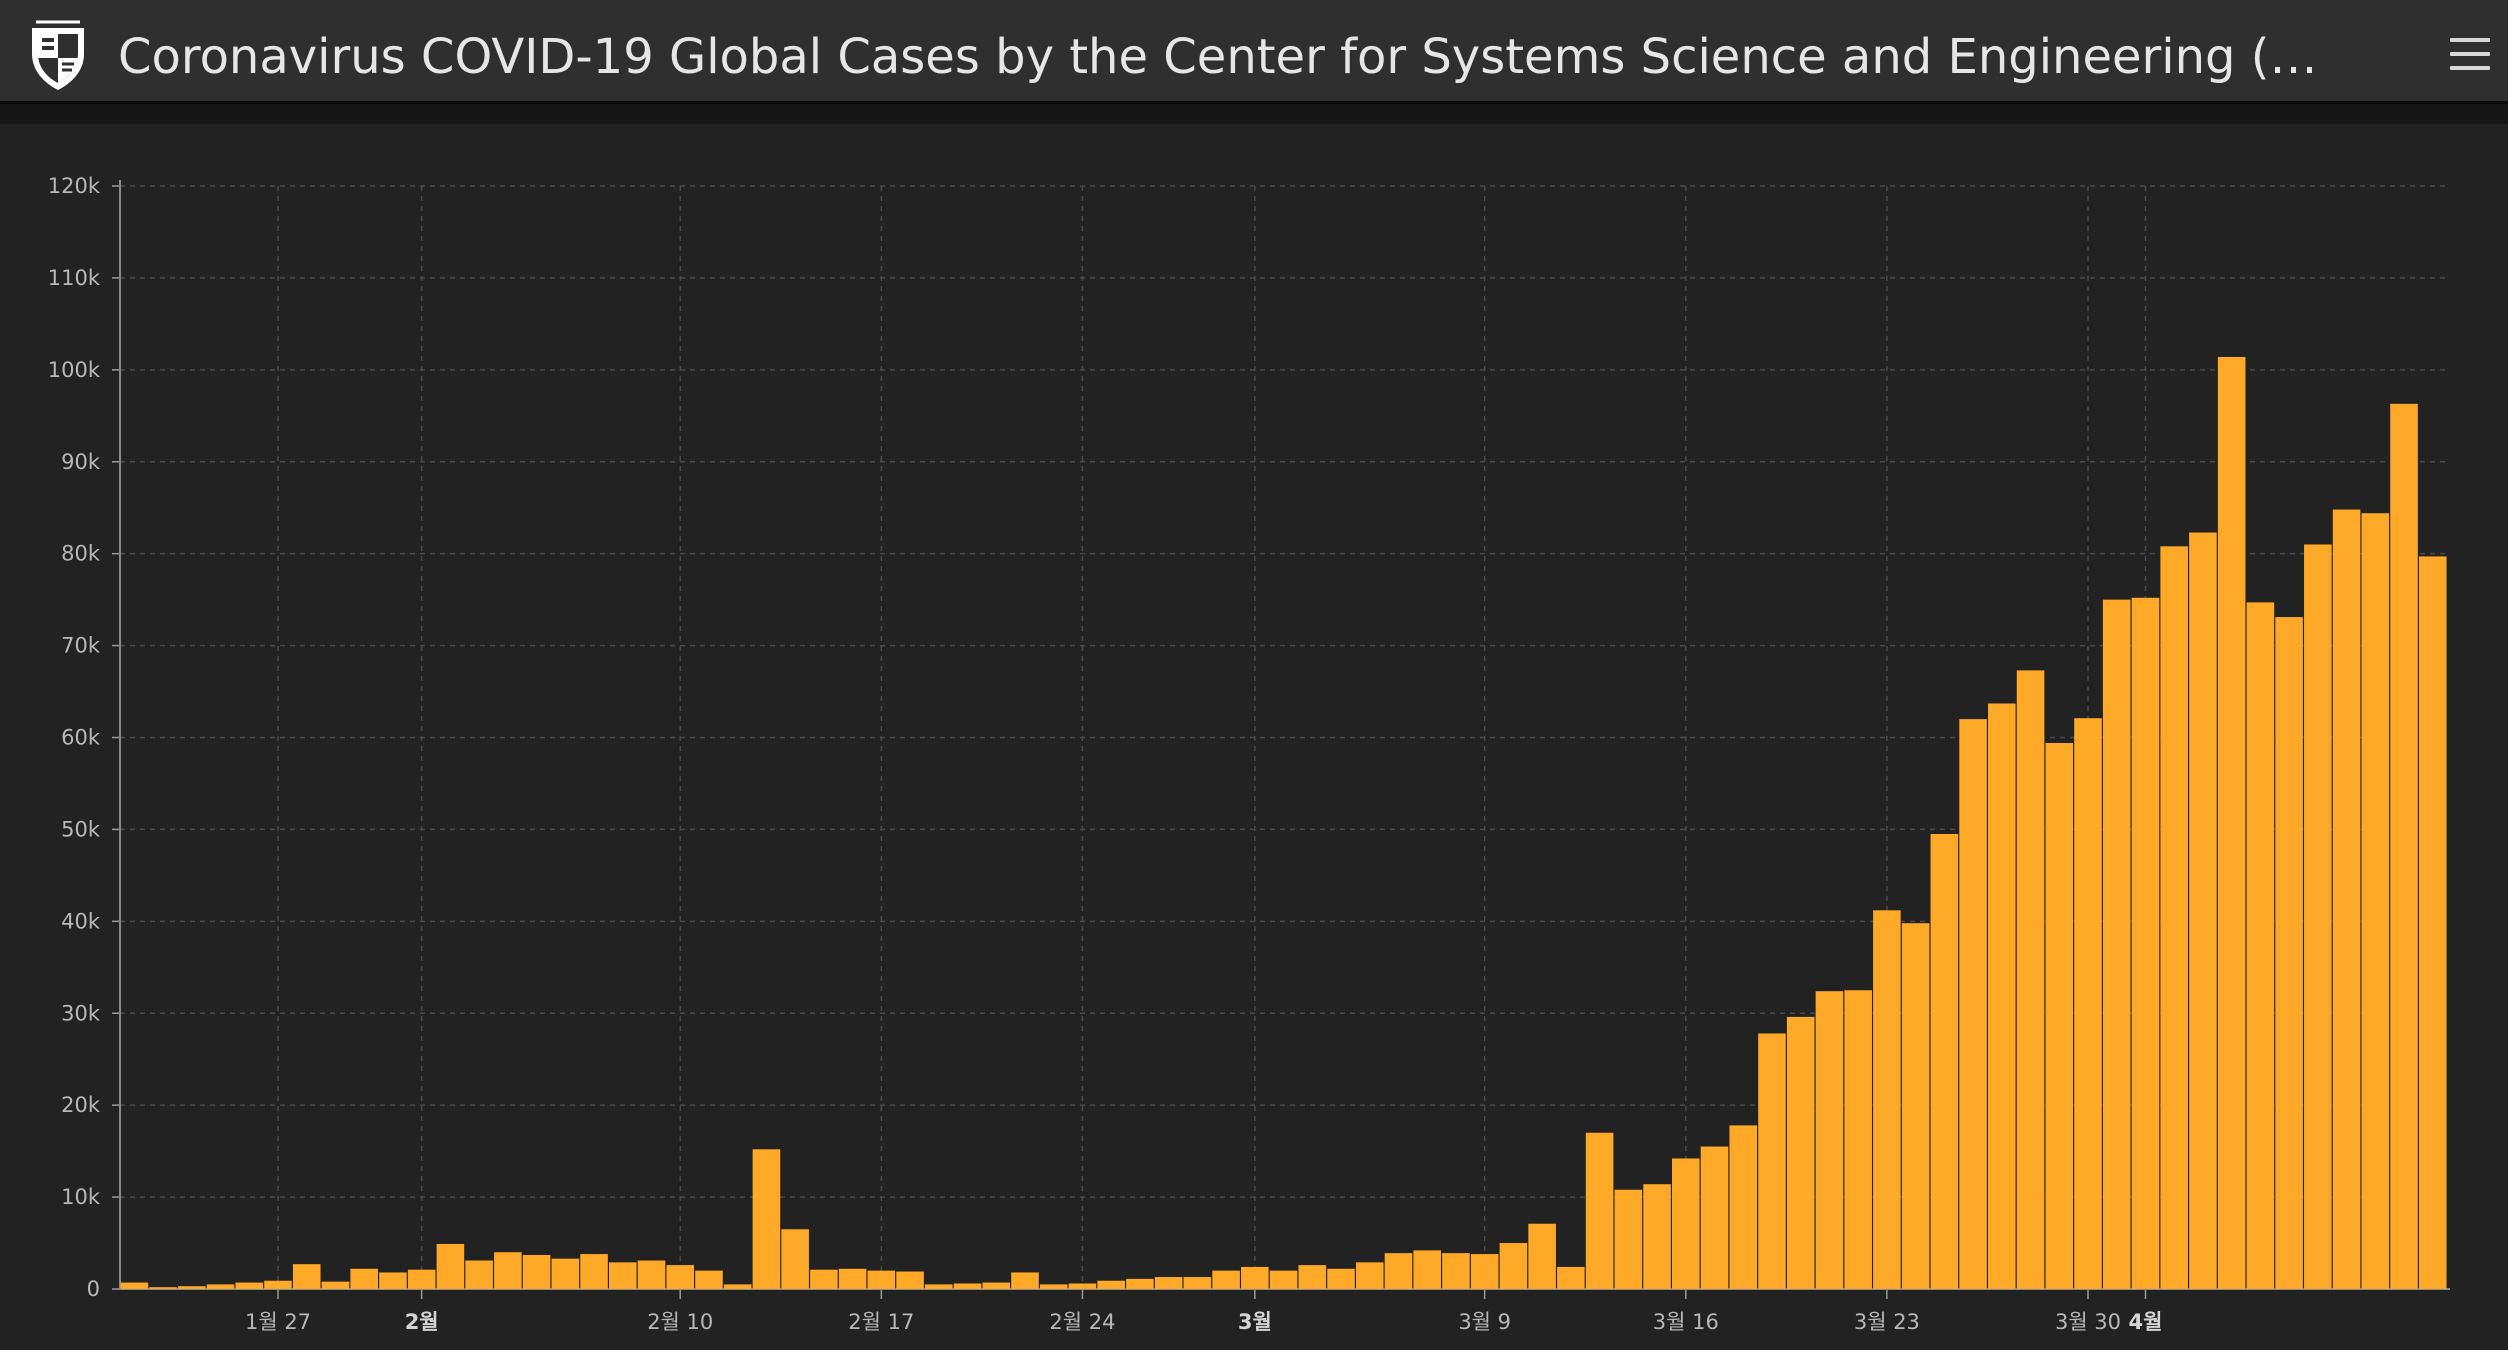  I want to click on y-tick-label: 30k, so click(81, 1013).